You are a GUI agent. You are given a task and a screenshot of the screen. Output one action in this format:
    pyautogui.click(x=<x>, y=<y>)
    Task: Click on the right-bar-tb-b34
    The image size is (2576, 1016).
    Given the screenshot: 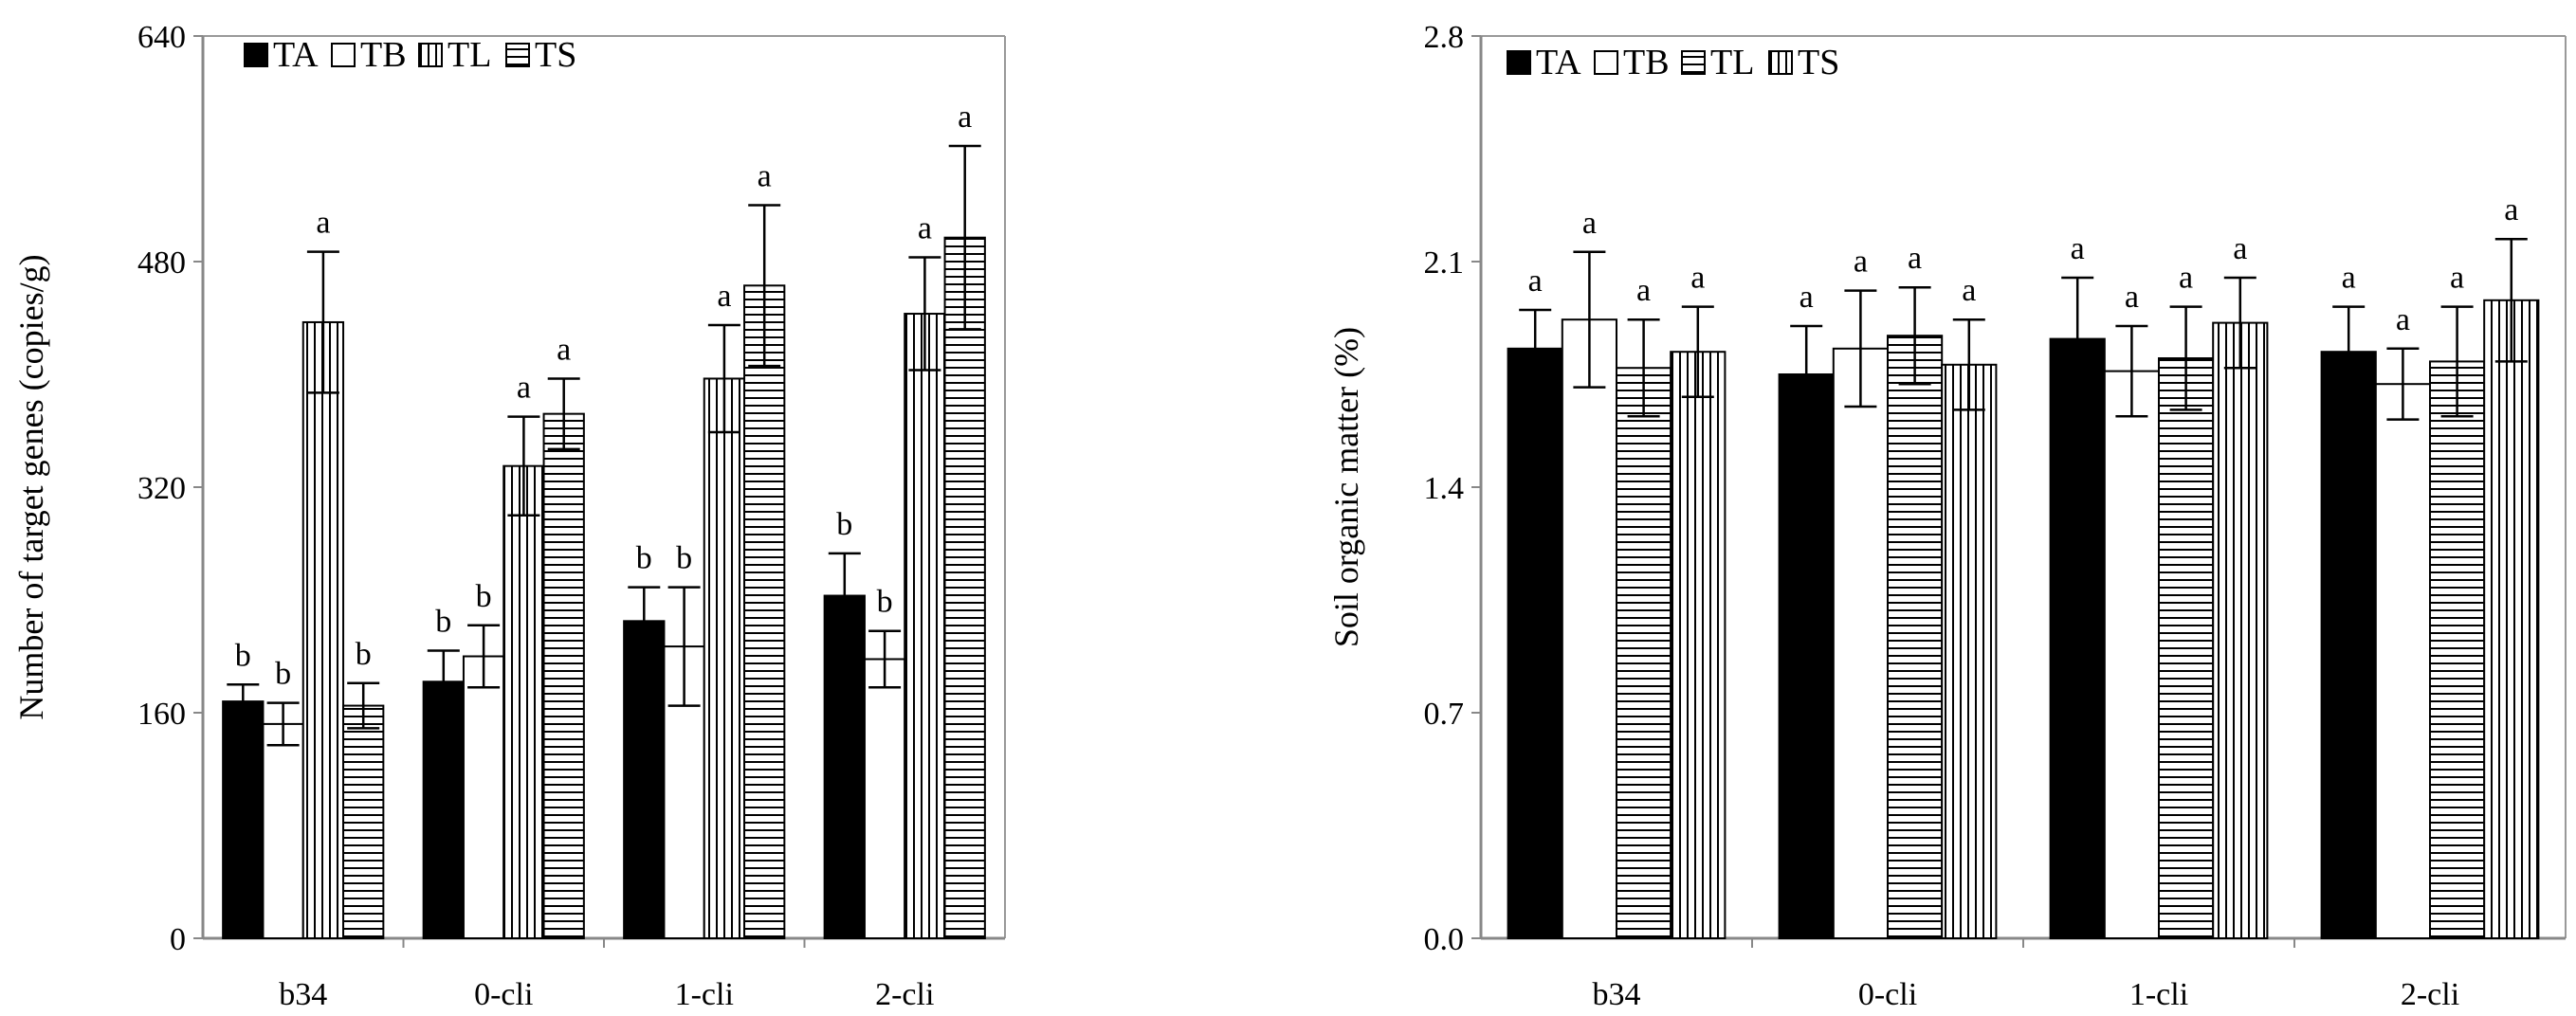 What is the action you would take?
    pyautogui.click(x=1589, y=628)
    